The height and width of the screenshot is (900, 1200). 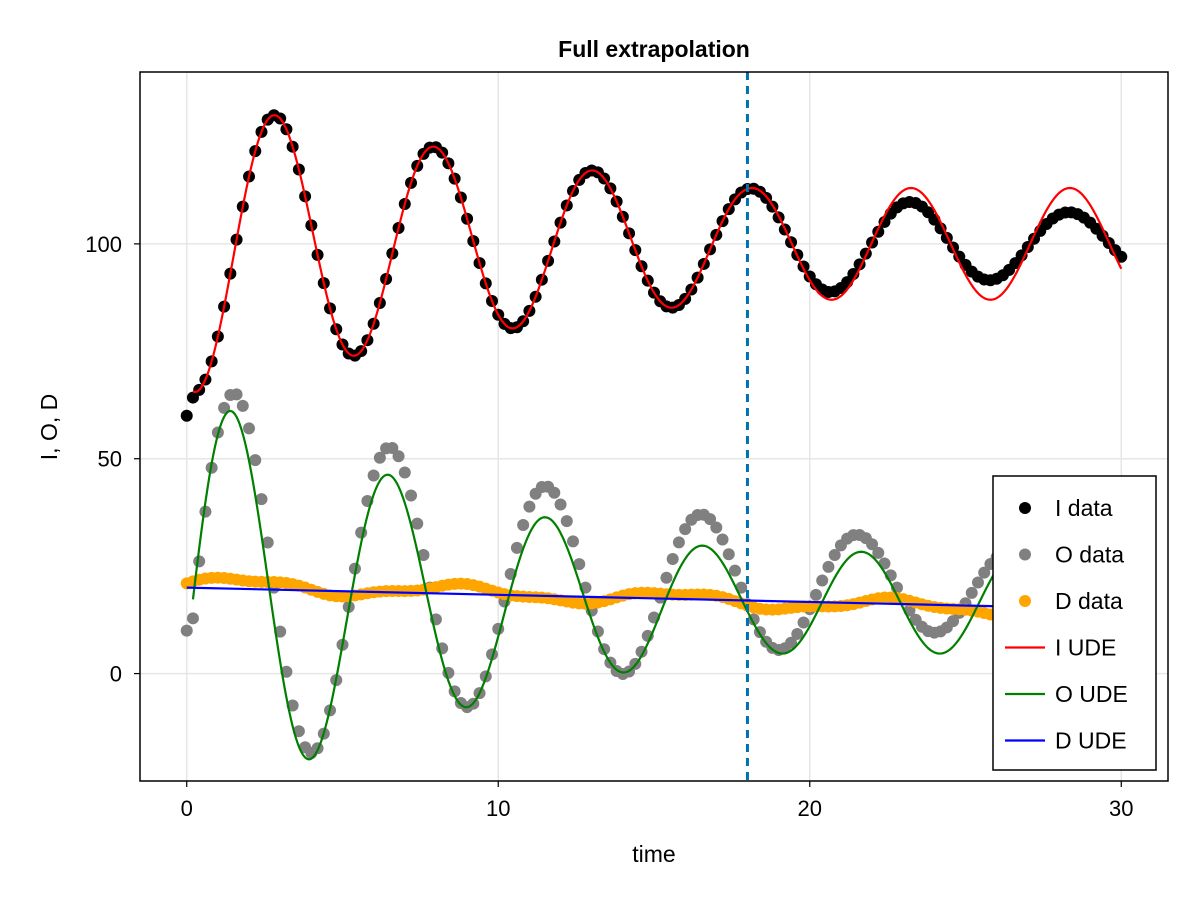 I want to click on series-d-ude, so click(x=654, y=598).